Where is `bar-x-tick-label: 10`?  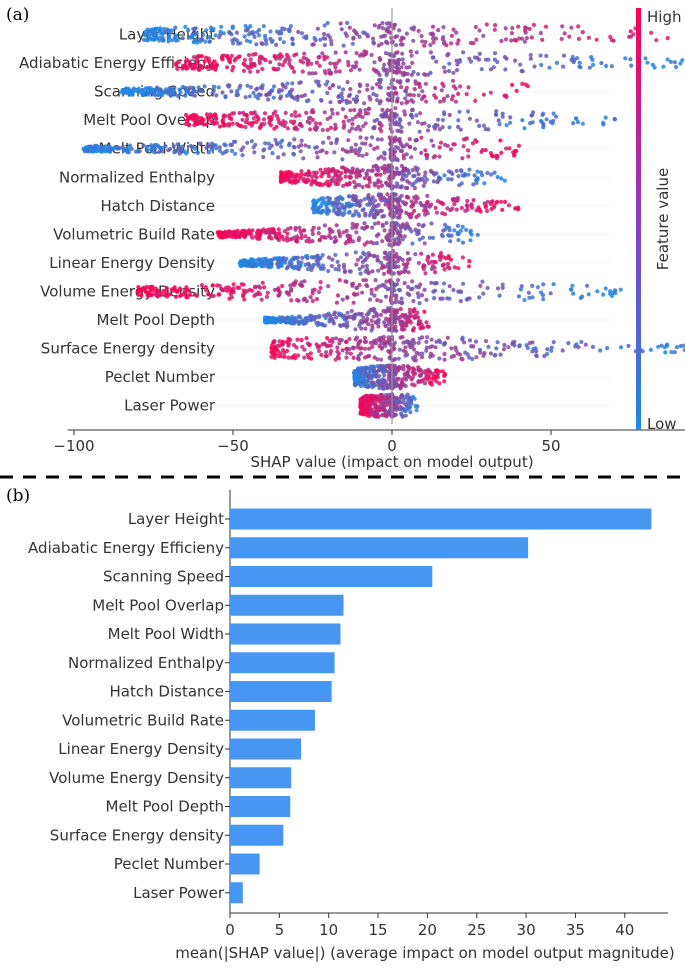
bar-x-tick-label: 10 is located at coordinates (328, 930).